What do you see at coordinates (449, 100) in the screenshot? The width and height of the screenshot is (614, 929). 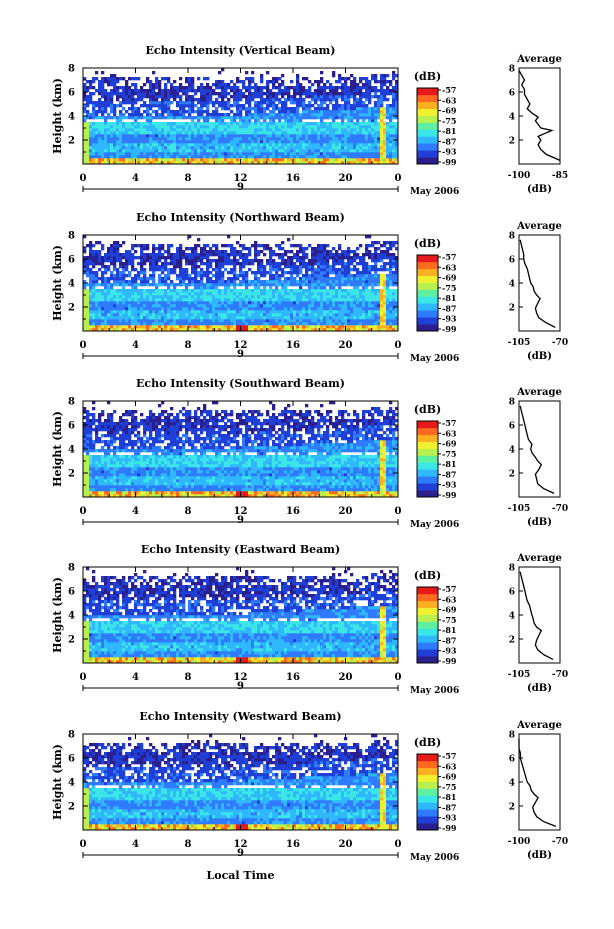 I see `colorbar-tick-label: -63` at bounding box center [449, 100].